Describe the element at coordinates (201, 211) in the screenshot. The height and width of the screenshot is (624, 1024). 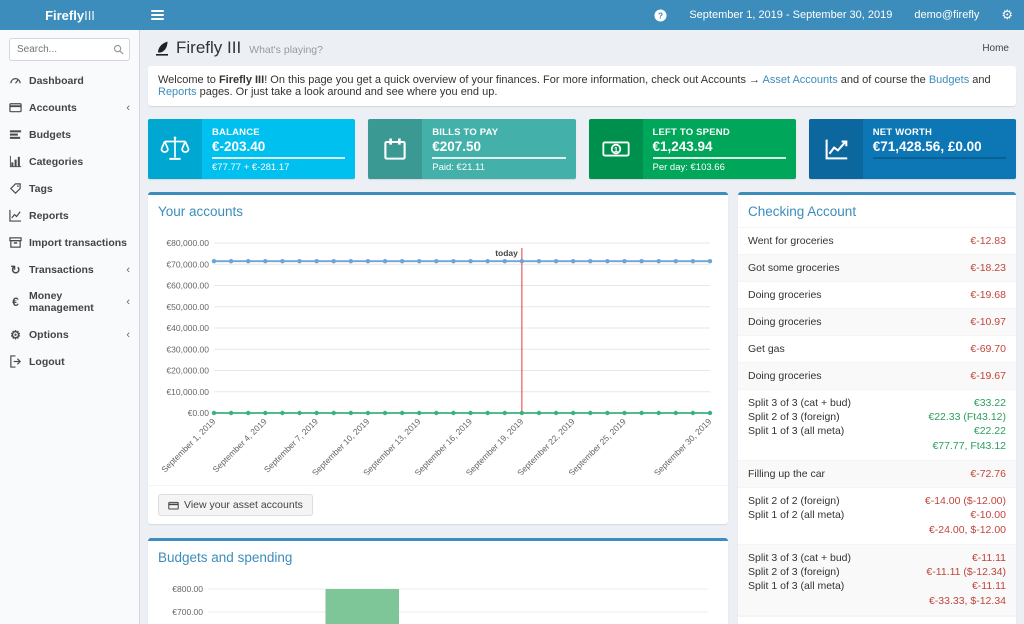
I see `box-title: Your accounts` at that location.